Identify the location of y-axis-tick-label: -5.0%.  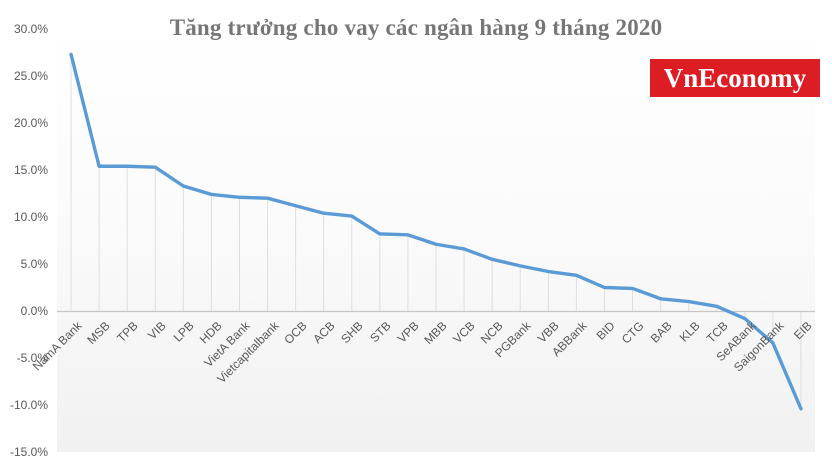
(32, 358).